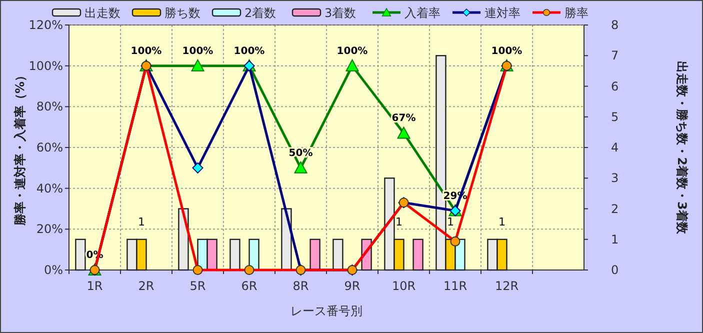 The image size is (703, 333). I want to click on x-tick-label: 6R, so click(249, 286).